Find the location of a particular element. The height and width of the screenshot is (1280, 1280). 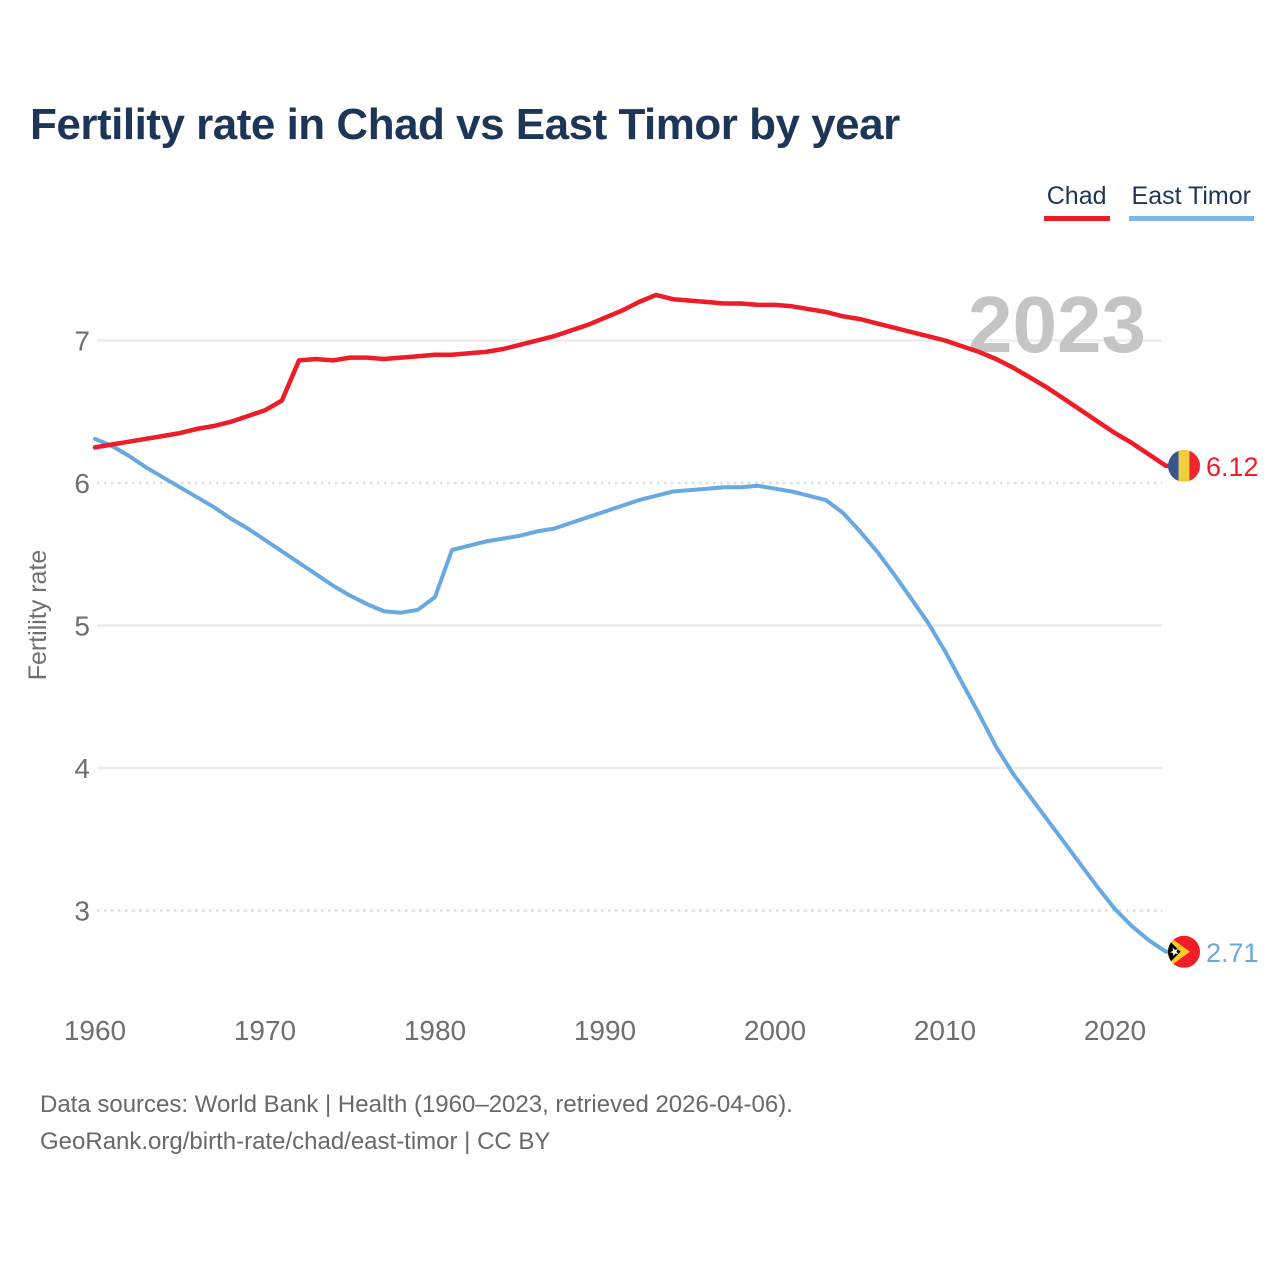

x-tick-label-2010: 2010 is located at coordinates (945, 1030).